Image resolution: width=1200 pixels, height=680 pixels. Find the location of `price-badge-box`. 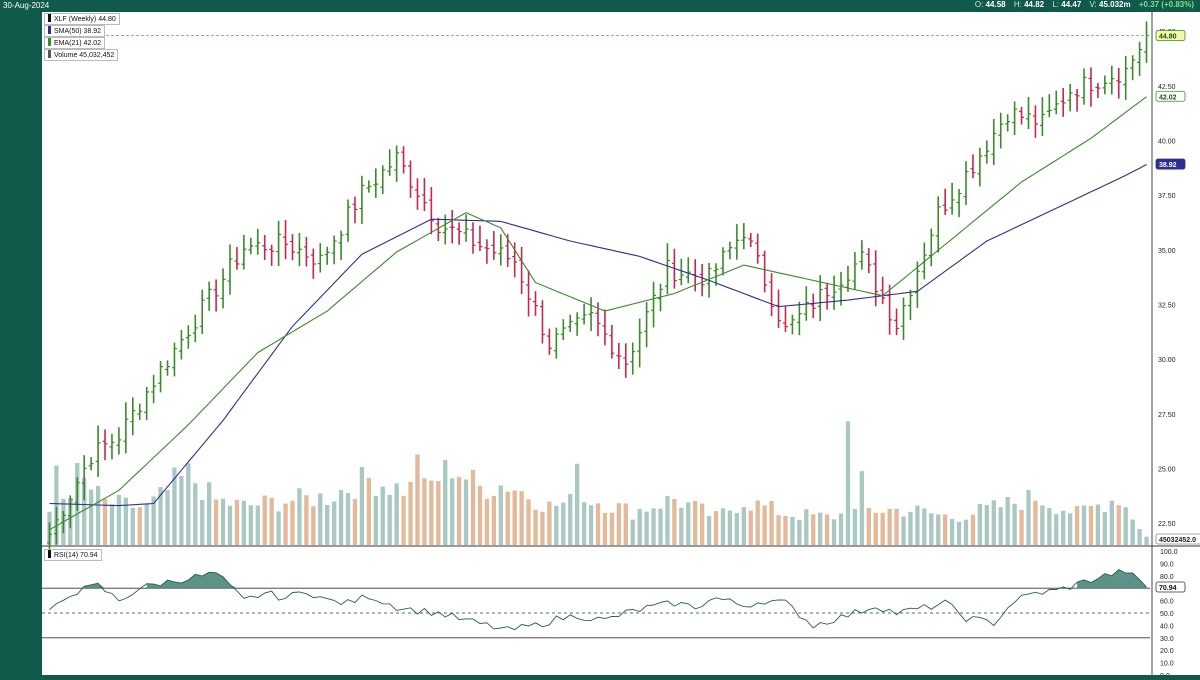

price-badge-box is located at coordinates (1170, 35).